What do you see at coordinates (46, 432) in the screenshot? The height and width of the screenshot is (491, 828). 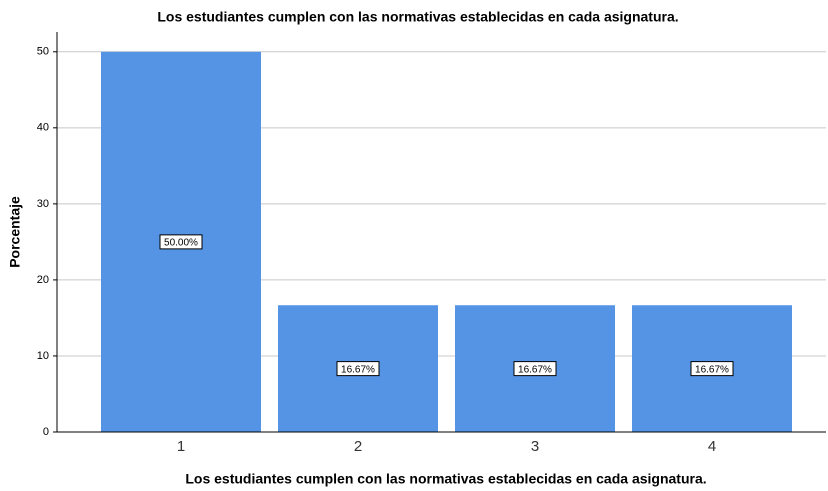 I see `y-tick-label: 0` at bounding box center [46, 432].